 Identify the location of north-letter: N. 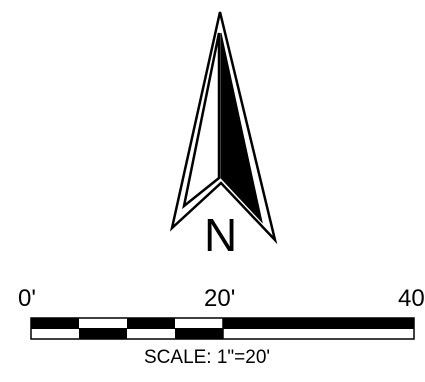
(221, 235).